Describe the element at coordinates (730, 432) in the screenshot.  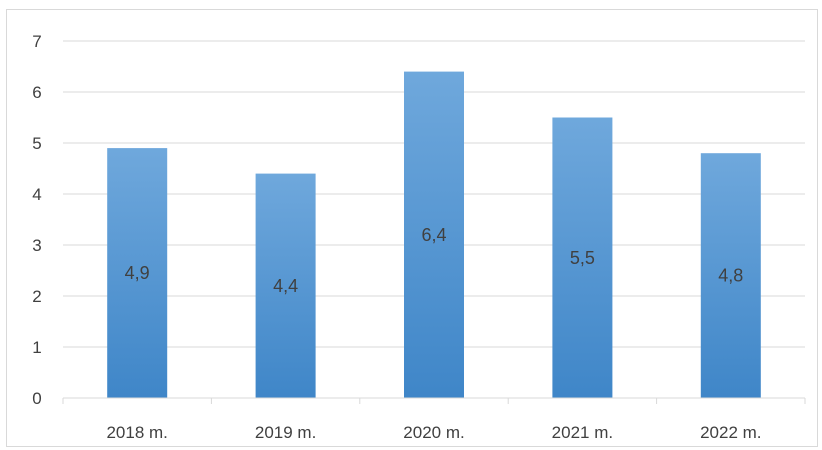
I see `x-tick-label: 2022 m.` at that location.